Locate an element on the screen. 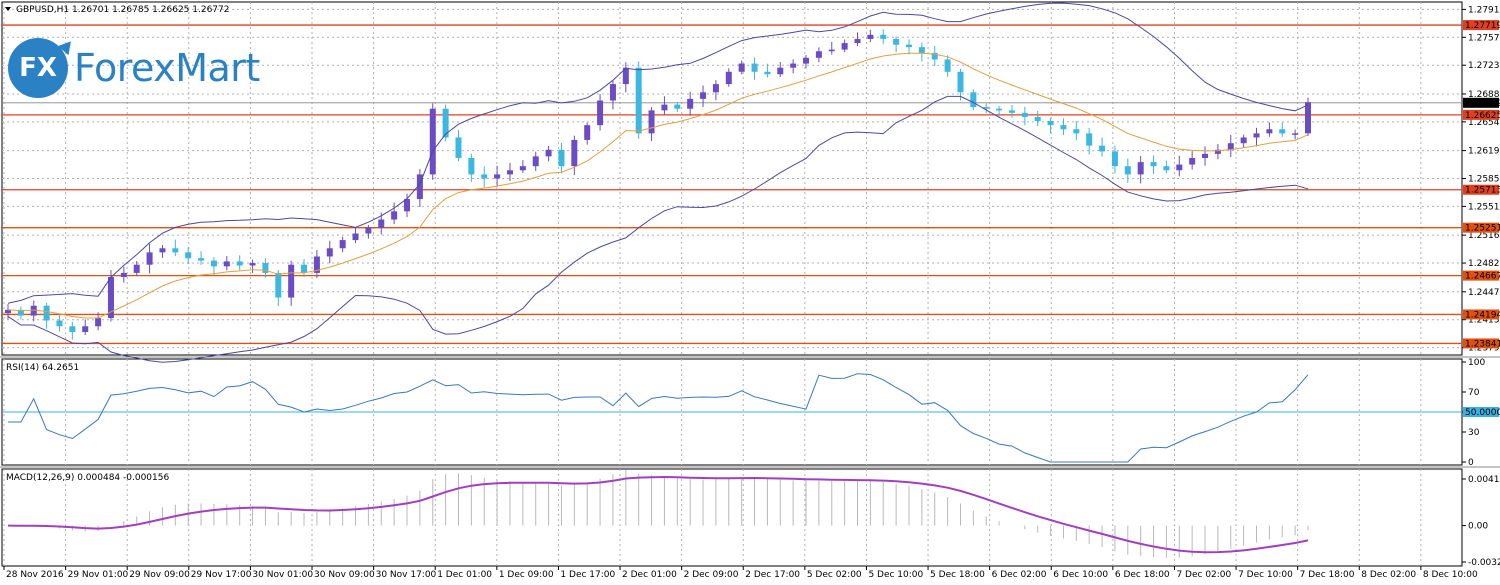 Image resolution: width=1500 pixels, height=585 pixels. time-axis-label: 28 Nov 2016 is located at coordinates (35, 575).